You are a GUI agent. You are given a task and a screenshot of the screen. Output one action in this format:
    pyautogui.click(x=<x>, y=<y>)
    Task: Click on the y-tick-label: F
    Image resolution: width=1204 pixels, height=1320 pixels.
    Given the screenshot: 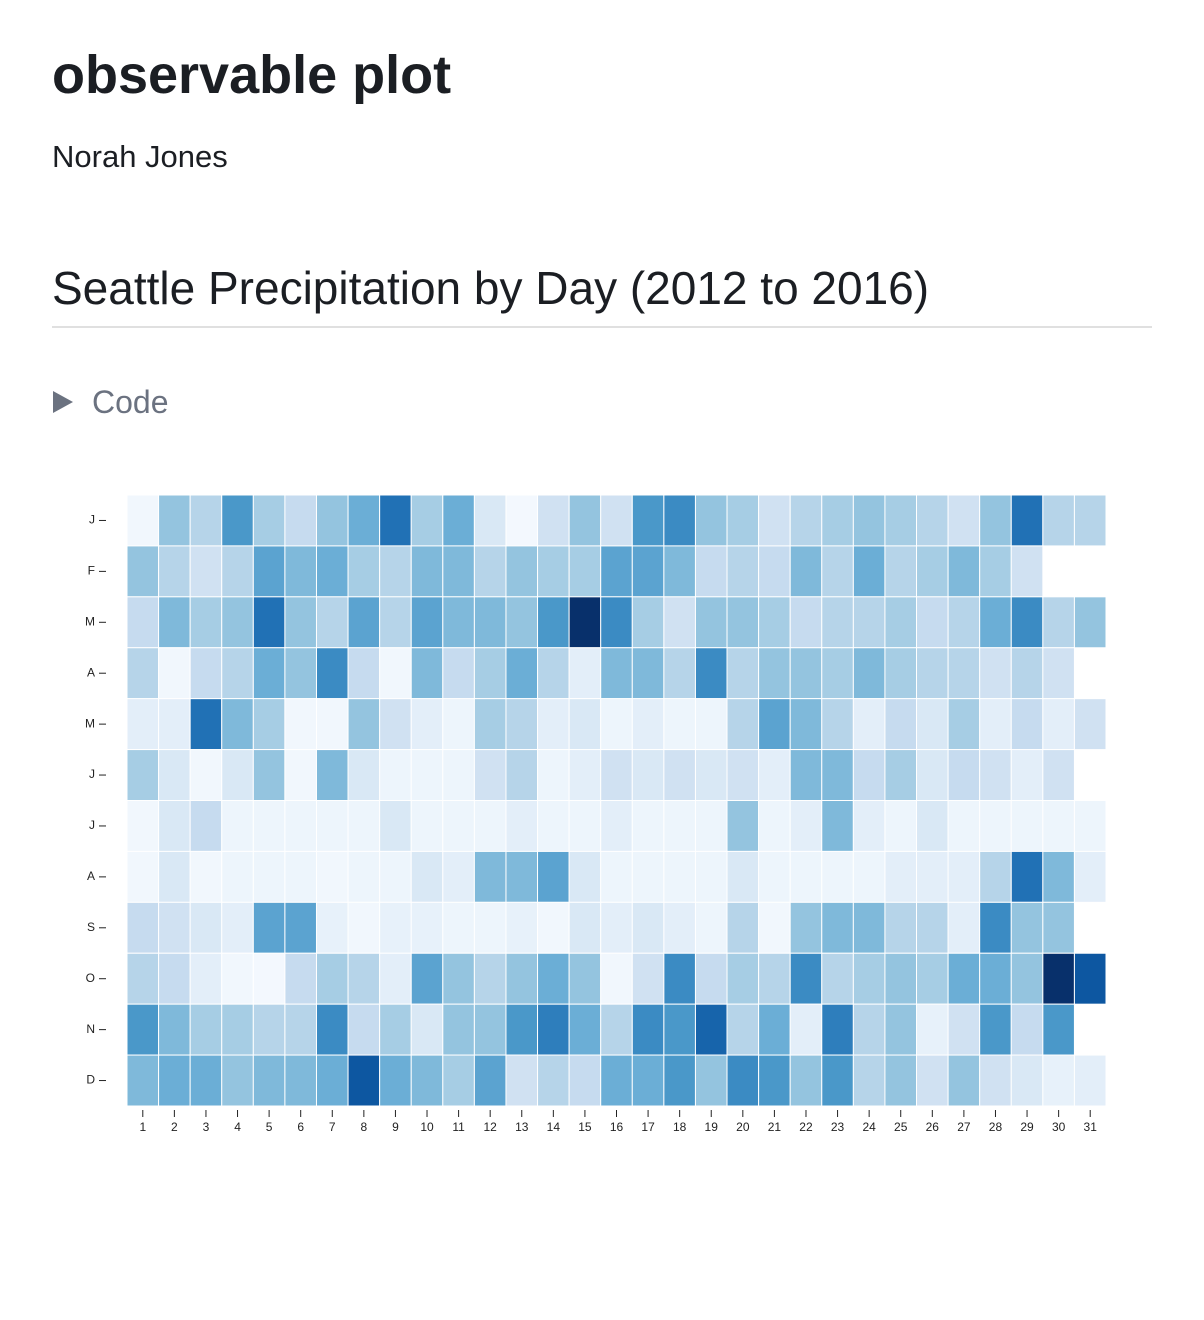 What is the action you would take?
    pyautogui.click(x=91, y=571)
    